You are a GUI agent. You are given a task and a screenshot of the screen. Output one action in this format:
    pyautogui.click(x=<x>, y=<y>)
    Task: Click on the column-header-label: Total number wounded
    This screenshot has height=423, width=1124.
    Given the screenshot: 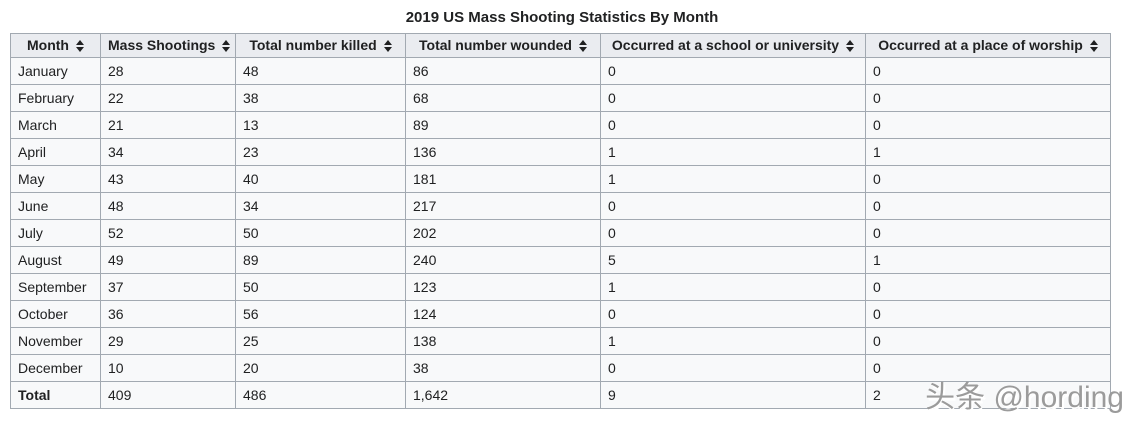 What is the action you would take?
    pyautogui.click(x=495, y=45)
    